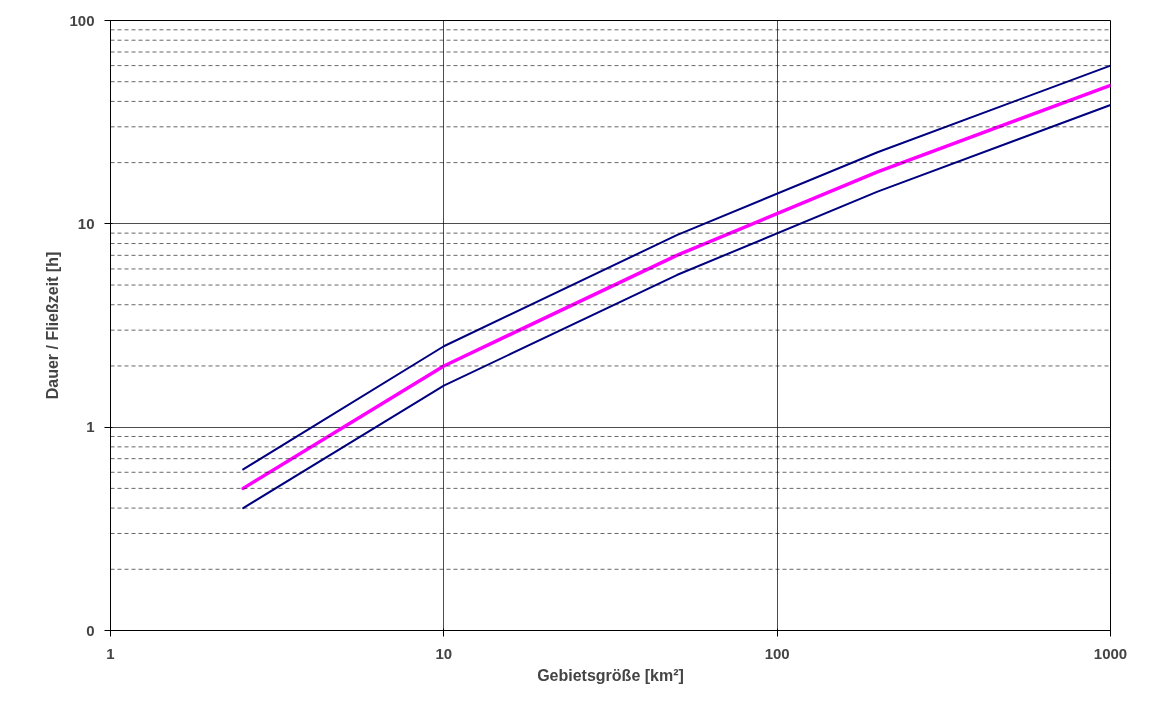 The image size is (1149, 717). What do you see at coordinates (444, 653) in the screenshot?
I see `x-tick-label: 10` at bounding box center [444, 653].